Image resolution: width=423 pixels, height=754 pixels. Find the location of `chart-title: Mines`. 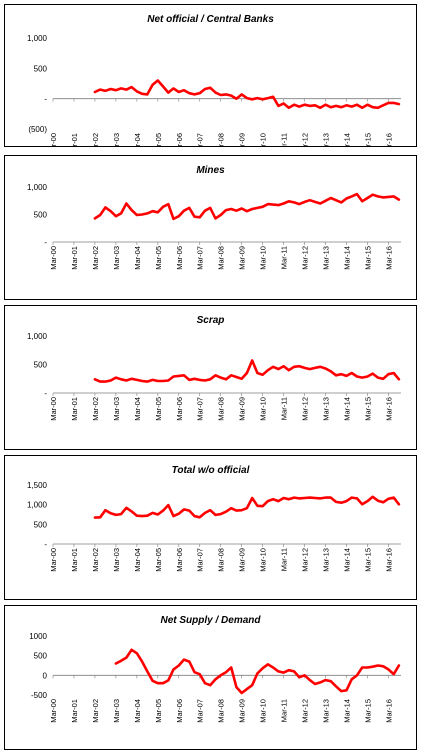

chart-title: Mines is located at coordinates (210, 170).